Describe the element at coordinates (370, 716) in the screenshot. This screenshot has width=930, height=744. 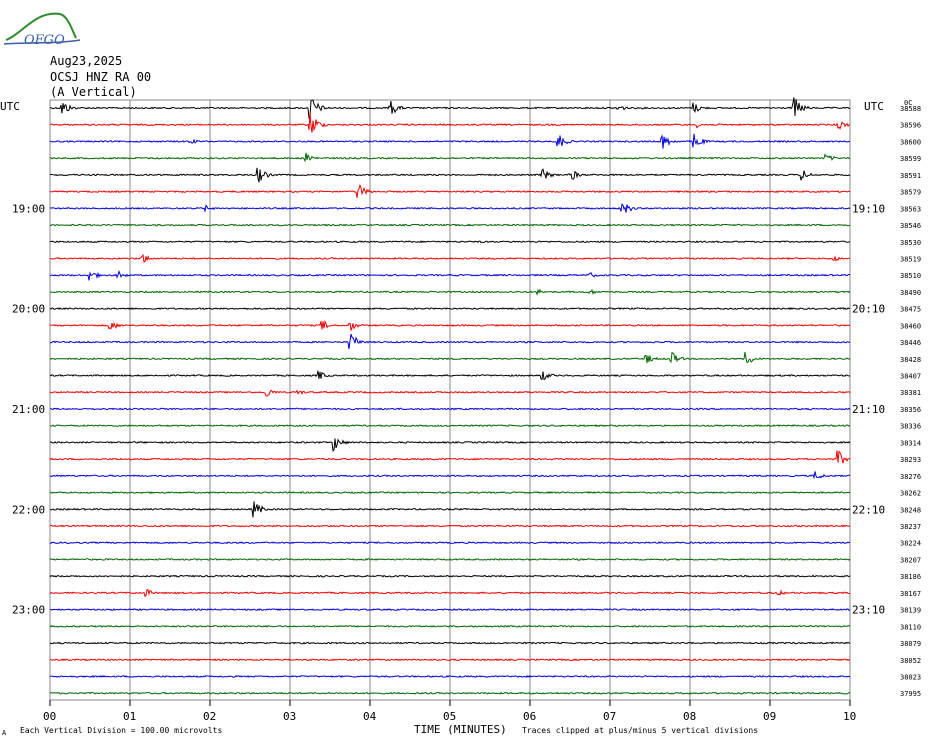
I see `x-tick-label: 04` at that location.